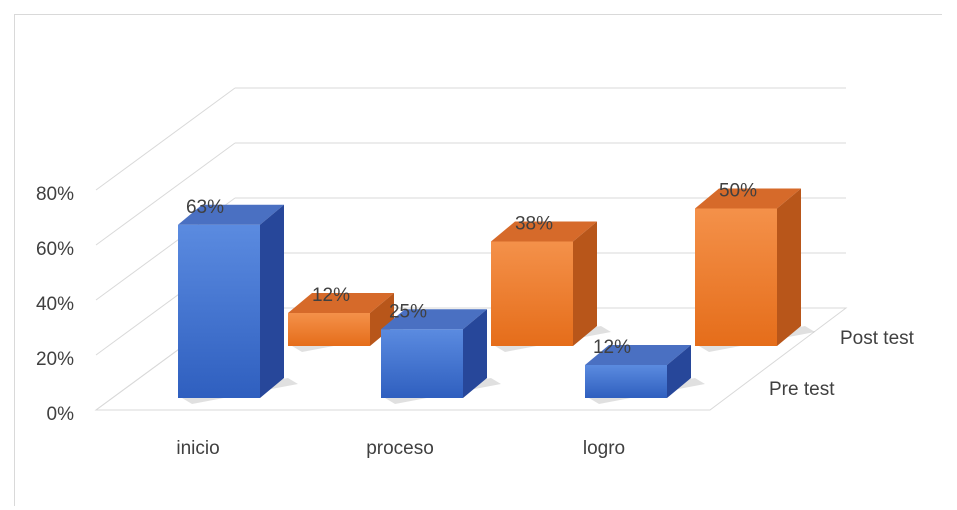  Describe the element at coordinates (55, 249) in the screenshot. I see `y-tick-60: 60%` at that location.